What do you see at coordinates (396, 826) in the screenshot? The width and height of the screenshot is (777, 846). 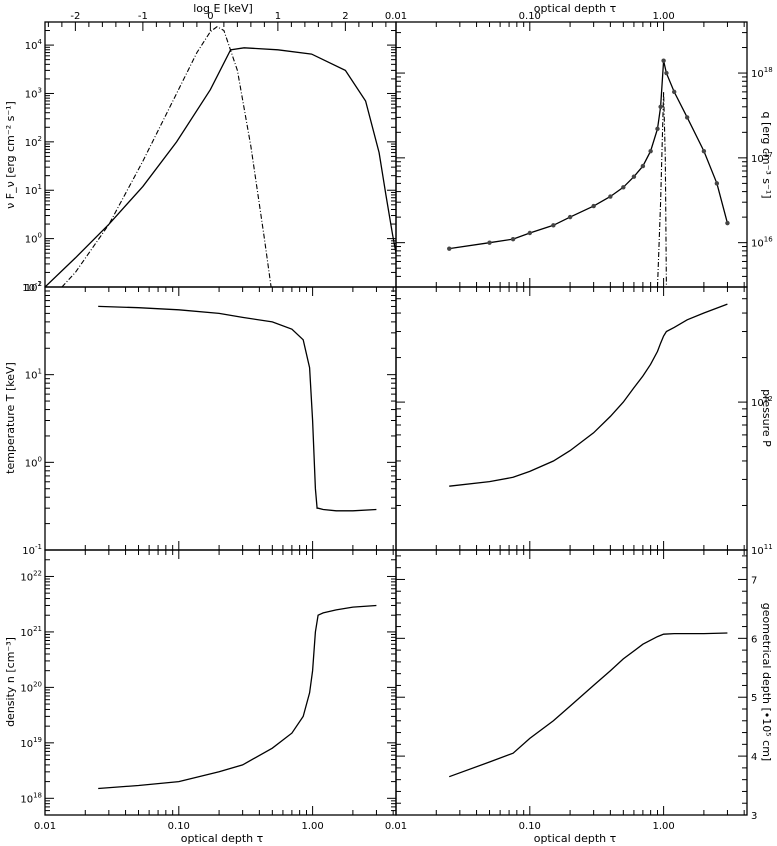 I see `geometrical-x-tick-label: 0.01` at bounding box center [396, 826].